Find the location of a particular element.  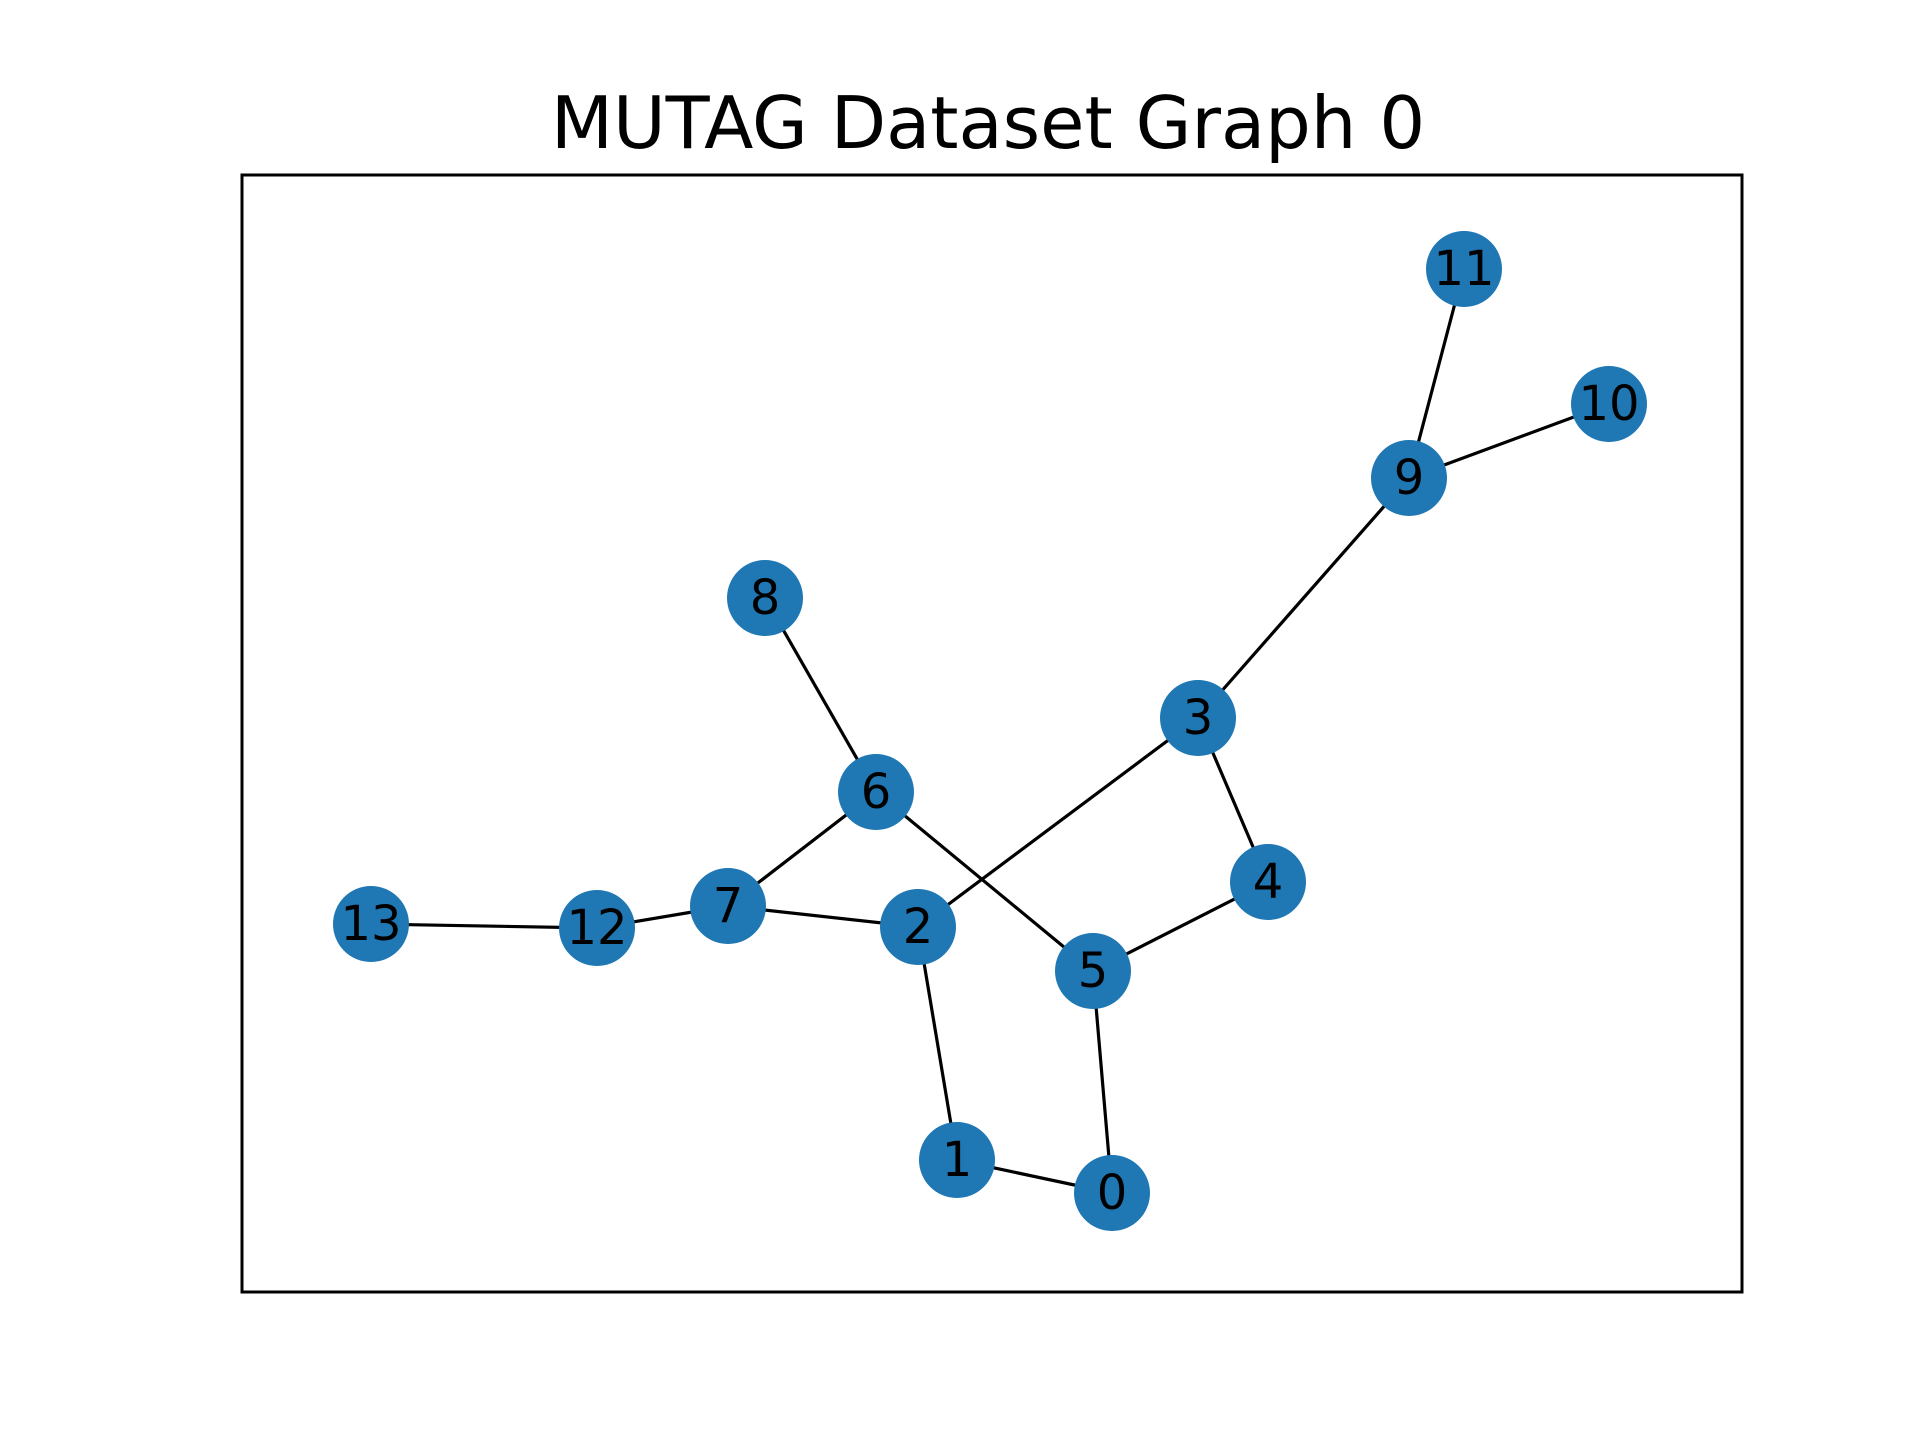

node-label: 0 is located at coordinates (1112, 1193).